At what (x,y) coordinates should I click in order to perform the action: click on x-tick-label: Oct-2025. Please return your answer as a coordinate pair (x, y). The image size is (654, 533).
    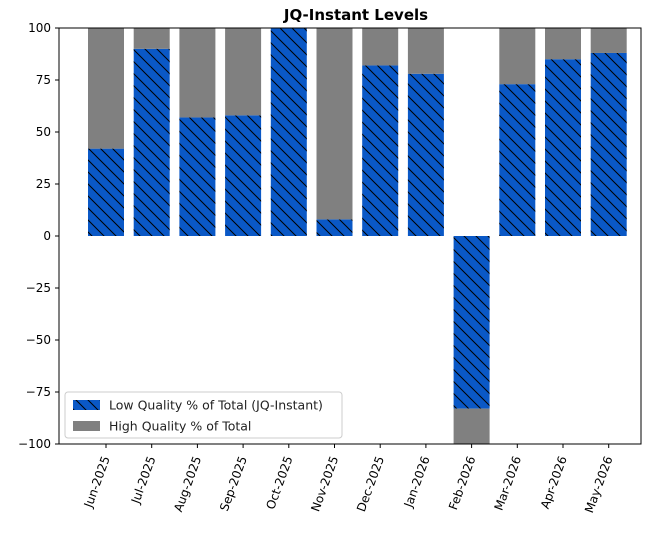
    Looking at the image, I should click on (279, 482).